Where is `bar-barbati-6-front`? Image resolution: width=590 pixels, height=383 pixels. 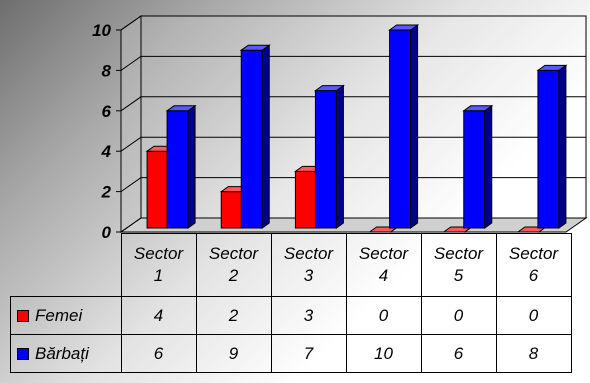 bar-barbati-6-front is located at coordinates (548, 149).